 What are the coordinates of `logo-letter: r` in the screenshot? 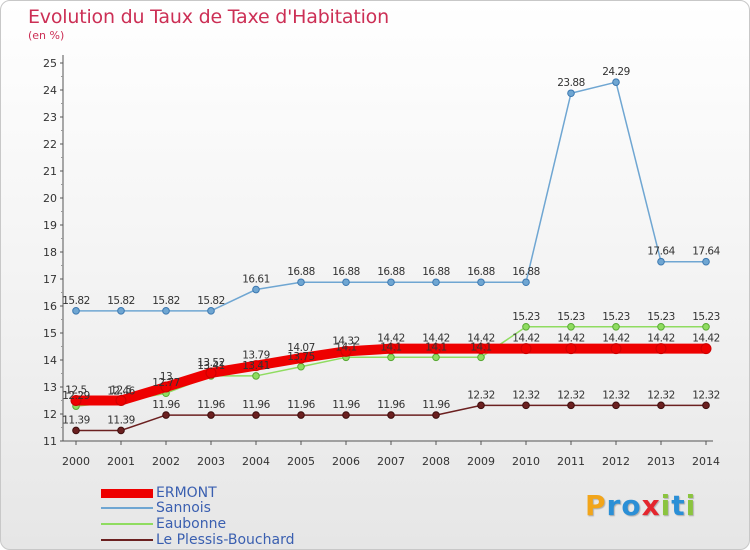 It's located at (614, 505).